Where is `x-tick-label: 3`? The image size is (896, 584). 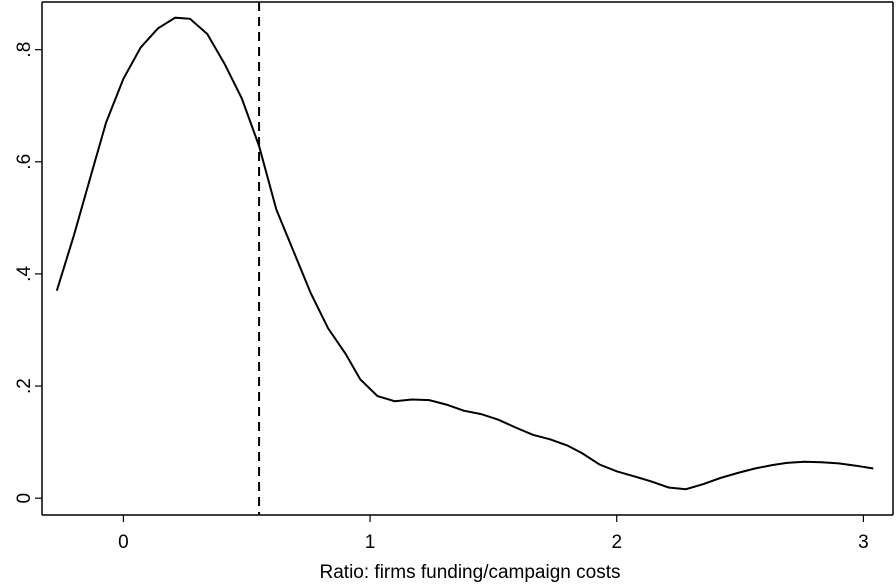
x-tick-label: 3 is located at coordinates (863, 542).